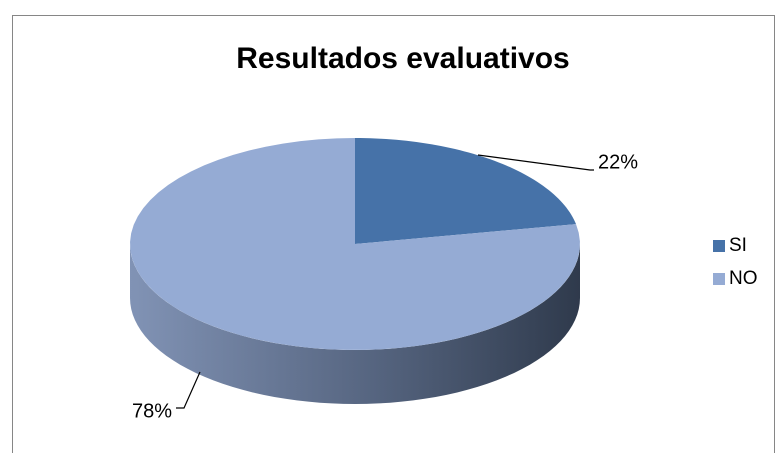 Image resolution: width=784 pixels, height=453 pixels. What do you see at coordinates (618, 162) in the screenshot?
I see `data-label: 22%` at bounding box center [618, 162].